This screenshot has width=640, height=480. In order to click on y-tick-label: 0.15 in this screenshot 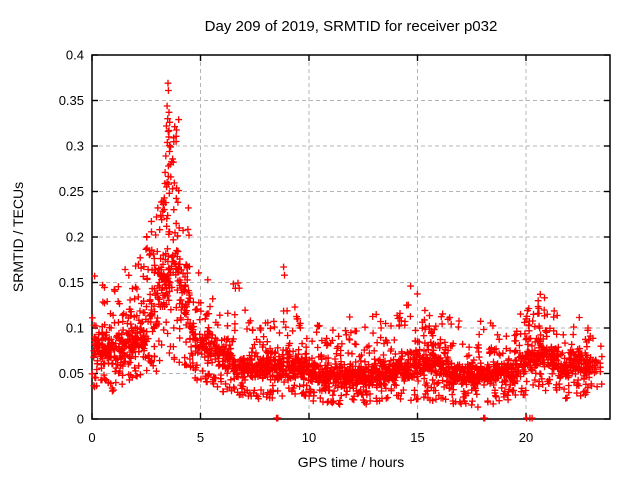, I will do `click(71, 282)`.